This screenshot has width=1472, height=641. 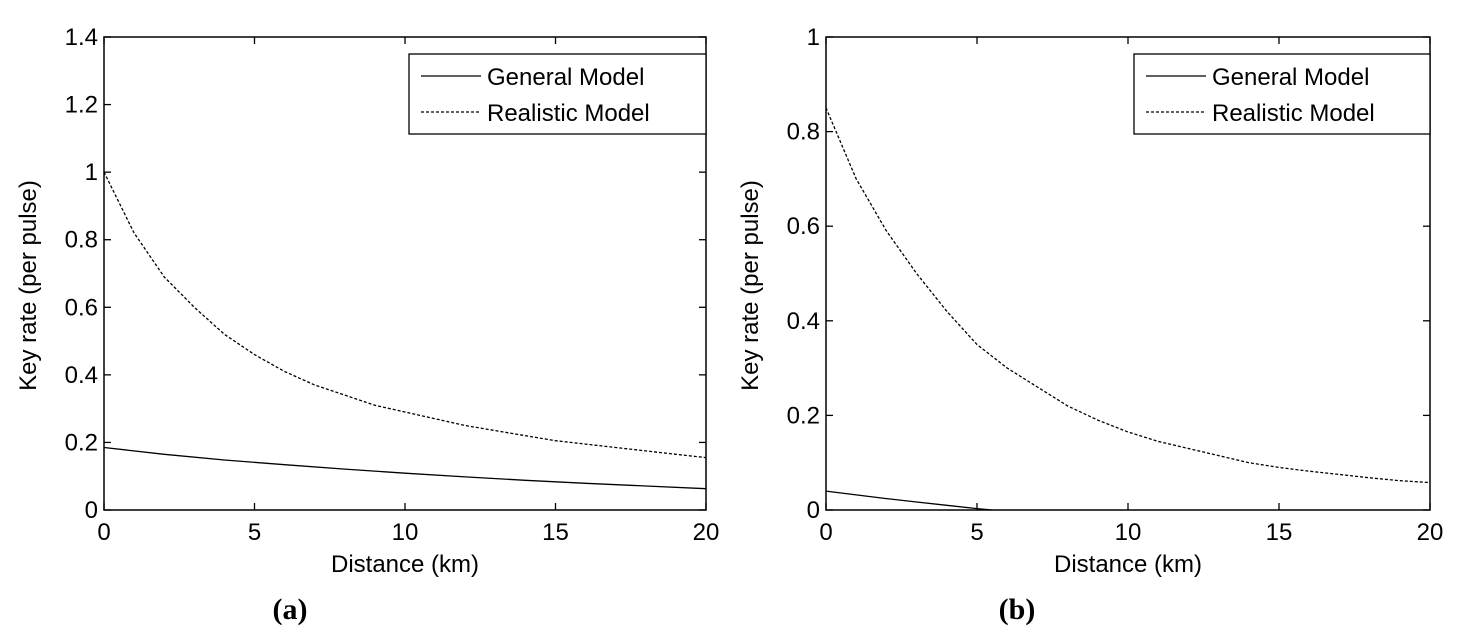 I want to click on panel-caption: (a), so click(x=290, y=609).